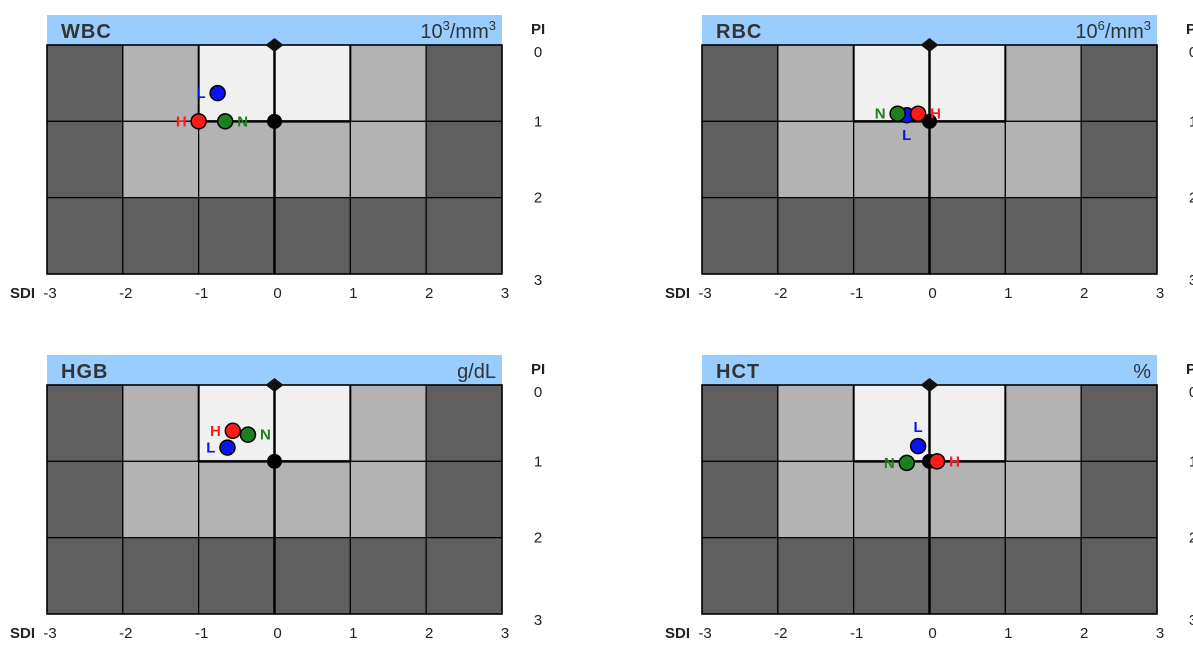 This screenshot has height=655, width=1193. Describe the element at coordinates (274, 121) in the screenshot. I see `target-point` at that location.